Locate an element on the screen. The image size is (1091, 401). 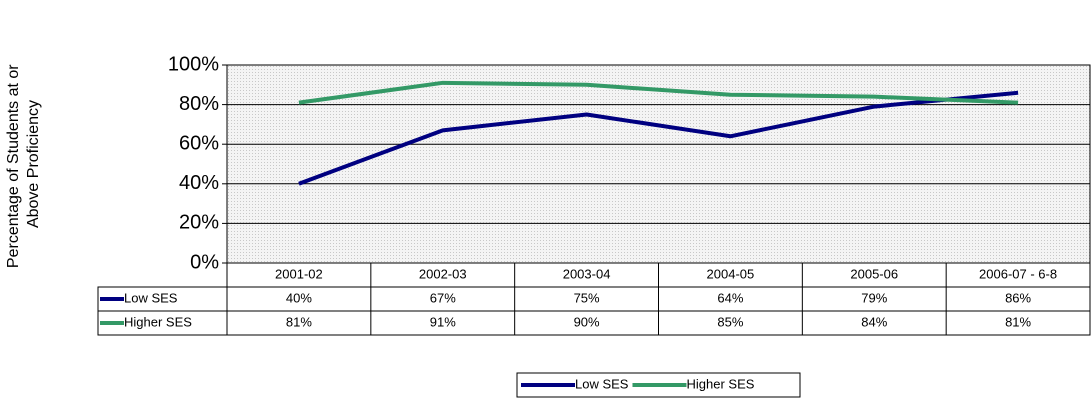
y-tick-label: 100% is located at coordinates (193, 64).